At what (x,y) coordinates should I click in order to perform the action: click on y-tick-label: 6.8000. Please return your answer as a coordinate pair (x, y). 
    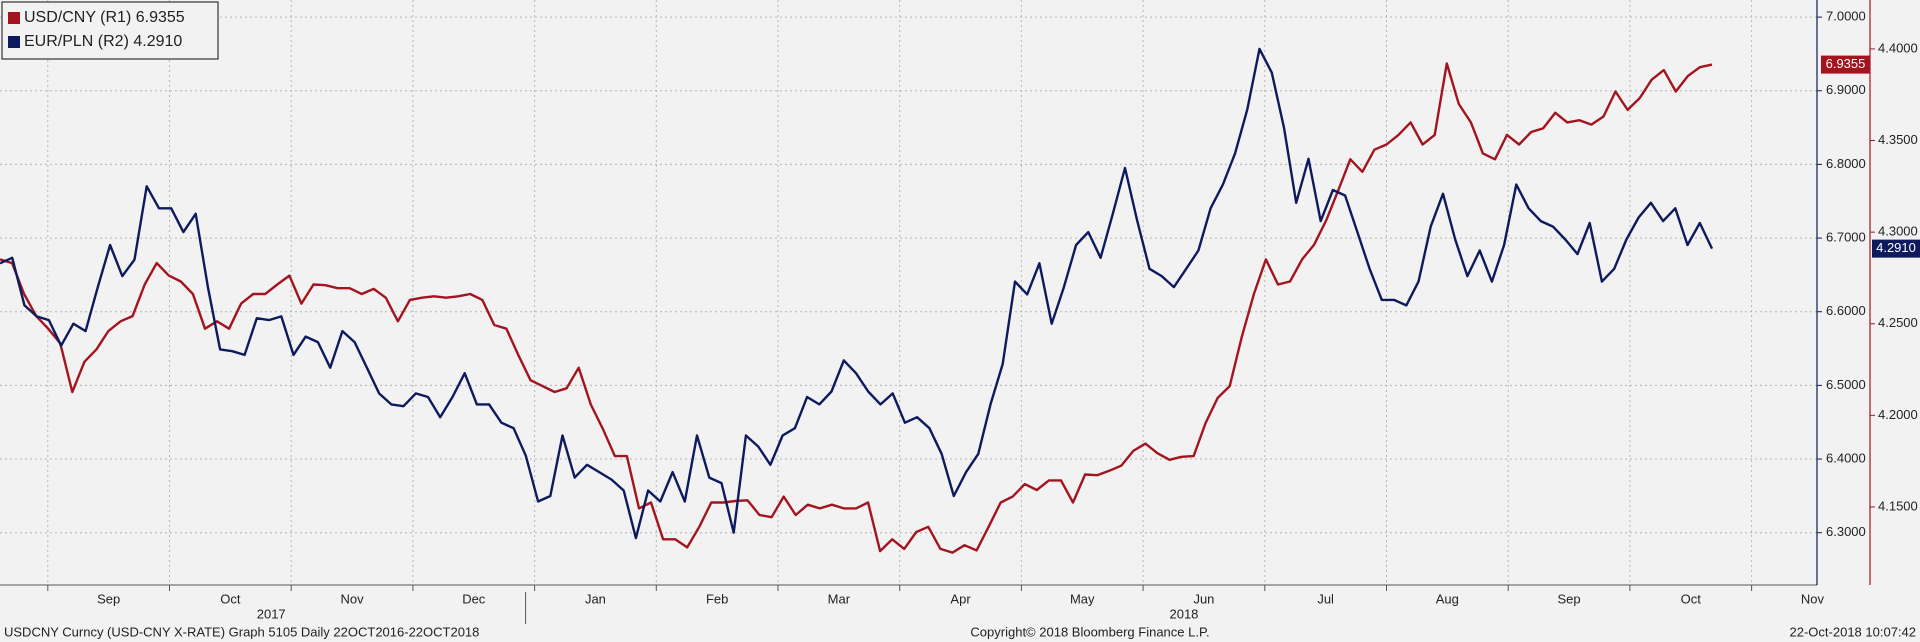
    Looking at the image, I should click on (1846, 163).